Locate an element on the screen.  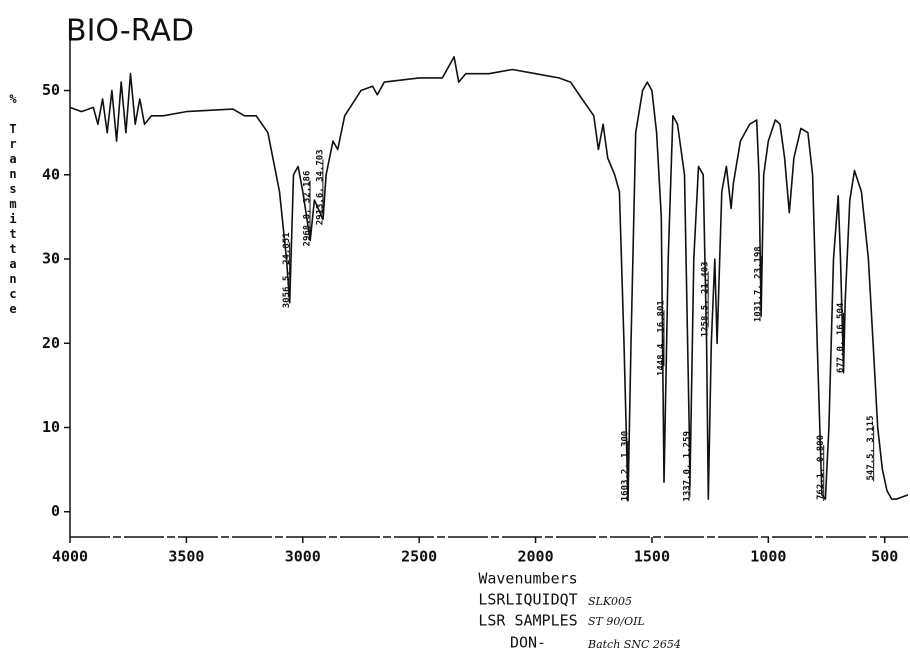
peak-label: 1337.0, 1.259 is located at coordinates (687, 466).